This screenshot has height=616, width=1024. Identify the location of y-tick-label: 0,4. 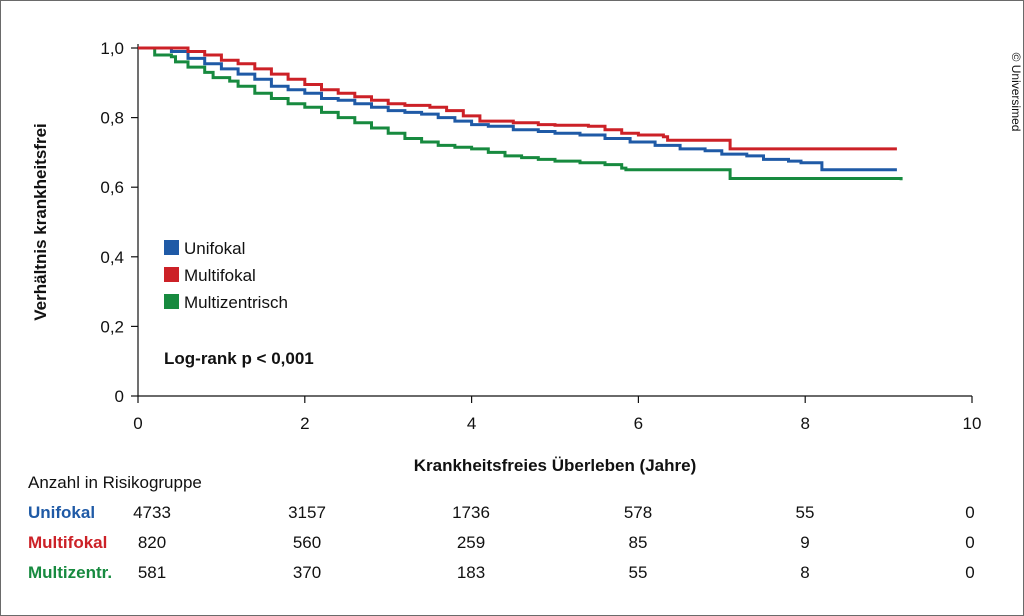
(112, 257).